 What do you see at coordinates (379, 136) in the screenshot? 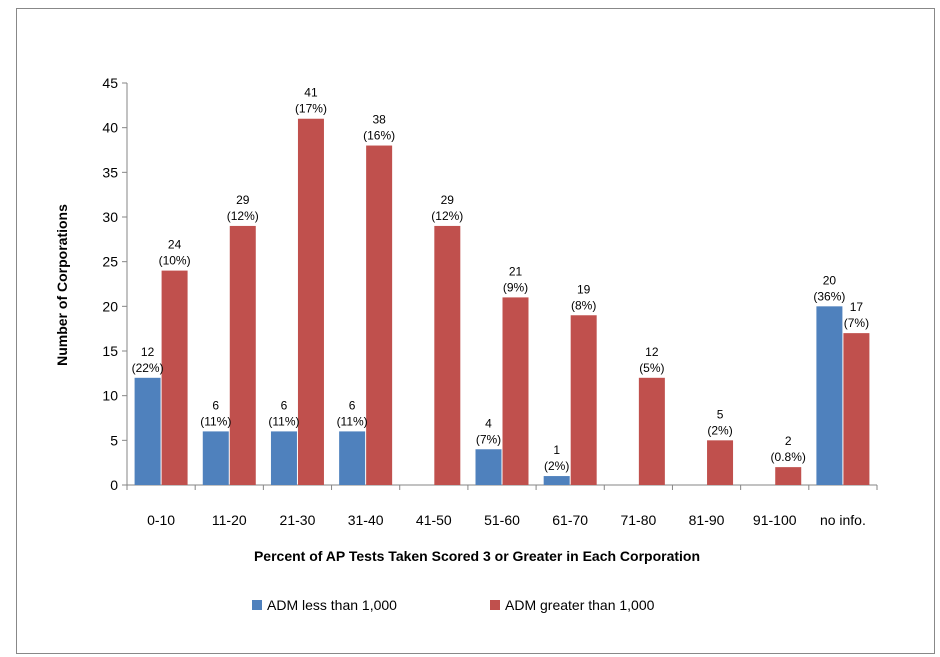
I see `data-label-percent: (16%)` at bounding box center [379, 136].